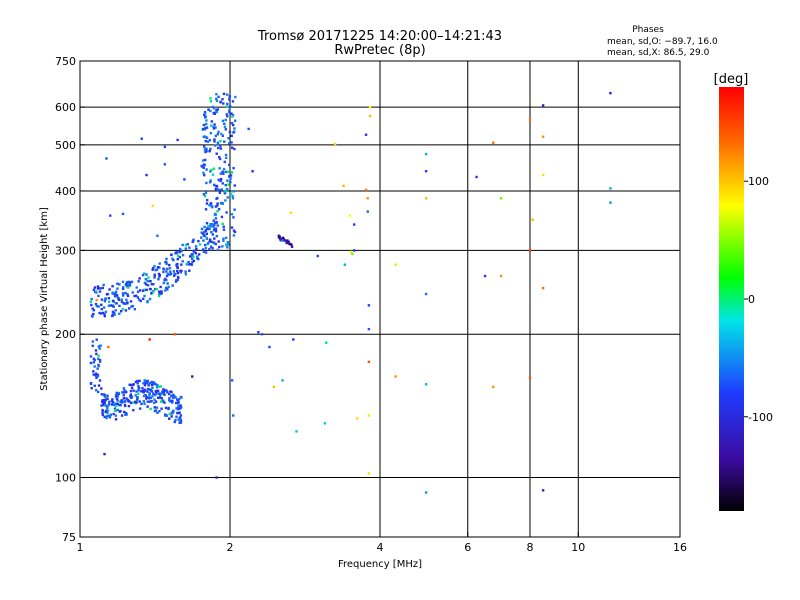  What do you see at coordinates (44, 299) in the screenshot?
I see `y-axis-label: Stationary phase Virtual Height [km]` at bounding box center [44, 299].